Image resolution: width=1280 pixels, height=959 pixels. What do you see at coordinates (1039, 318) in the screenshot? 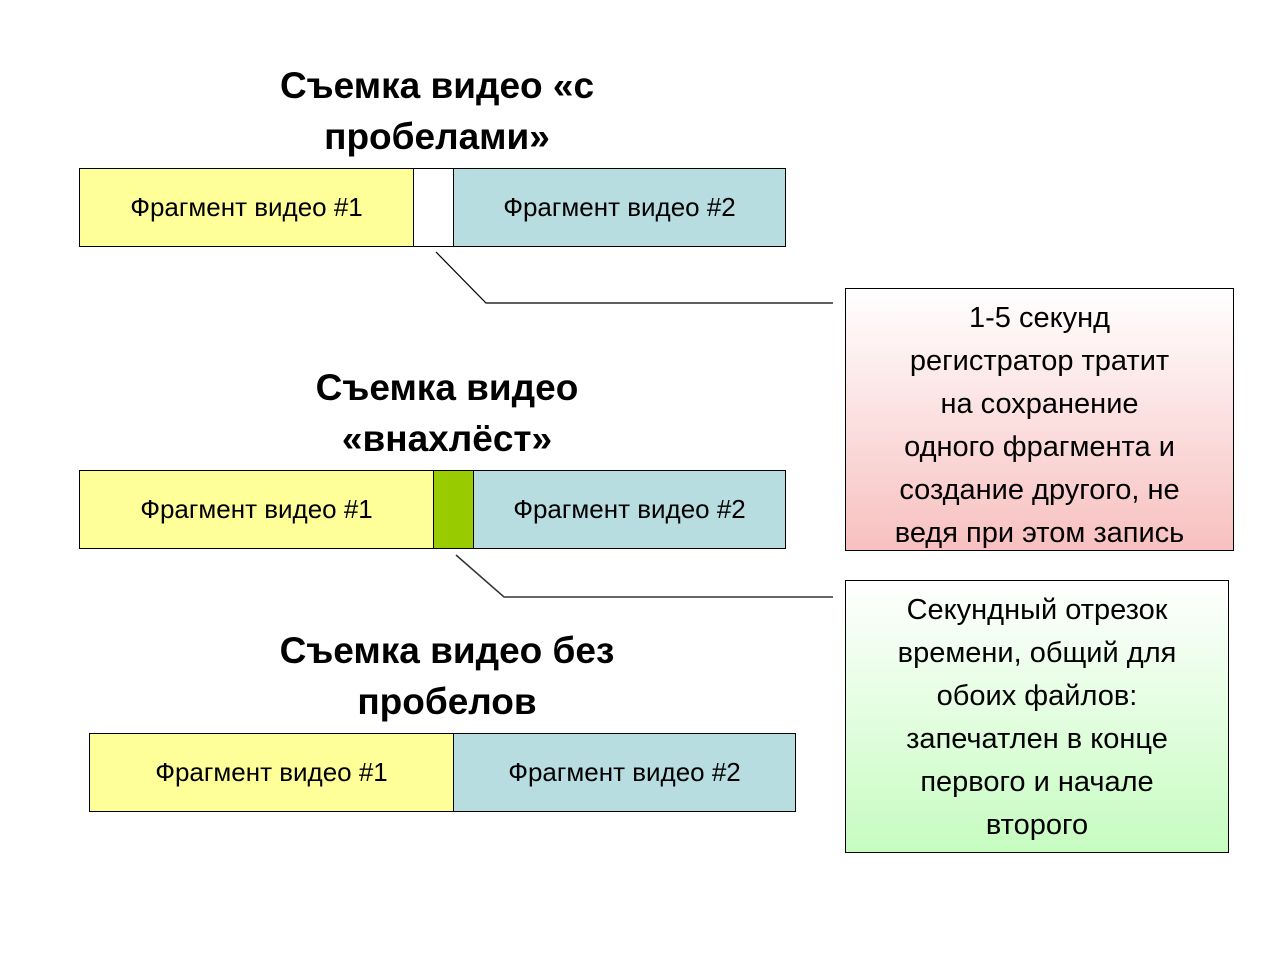
I see `note-line: 1-5 секунд` at bounding box center [1039, 318].